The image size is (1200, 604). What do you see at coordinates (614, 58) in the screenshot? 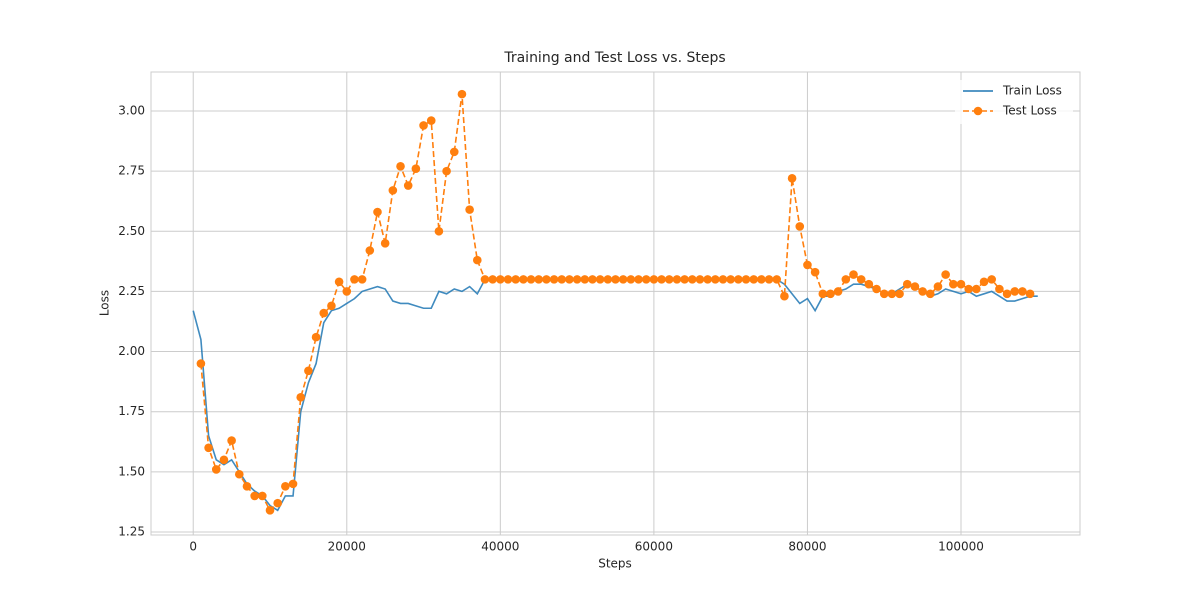
I see `chart-title: Training and Test Loss vs. Steps` at bounding box center [614, 58].